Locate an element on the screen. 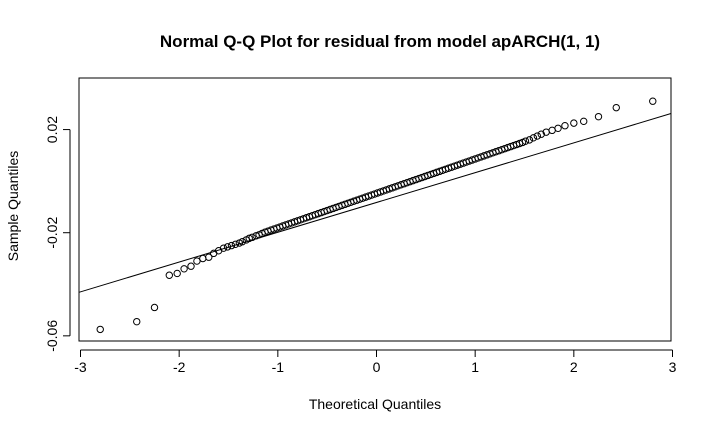  x-tick-label: 0 is located at coordinates (377, 367).